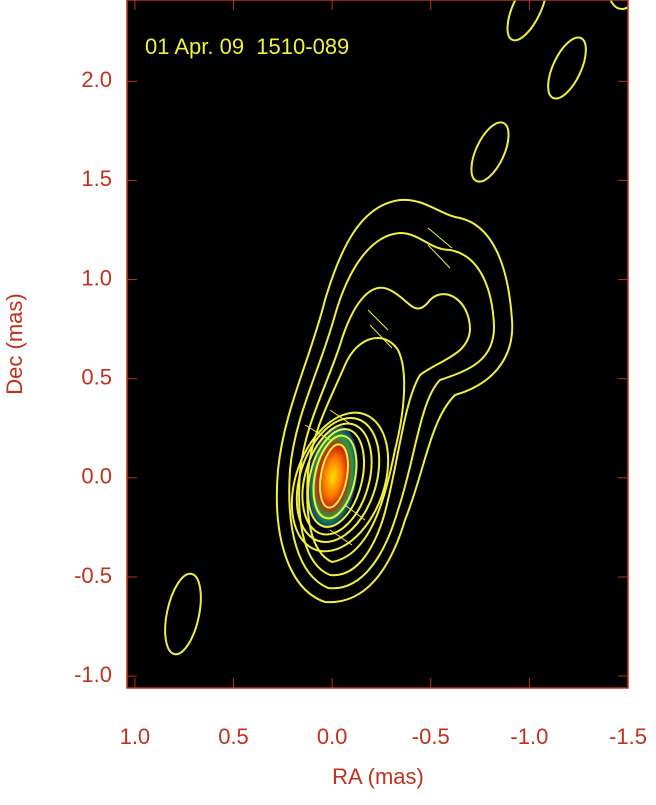 The height and width of the screenshot is (805, 656). I want to click on beam, so click(183, 614).